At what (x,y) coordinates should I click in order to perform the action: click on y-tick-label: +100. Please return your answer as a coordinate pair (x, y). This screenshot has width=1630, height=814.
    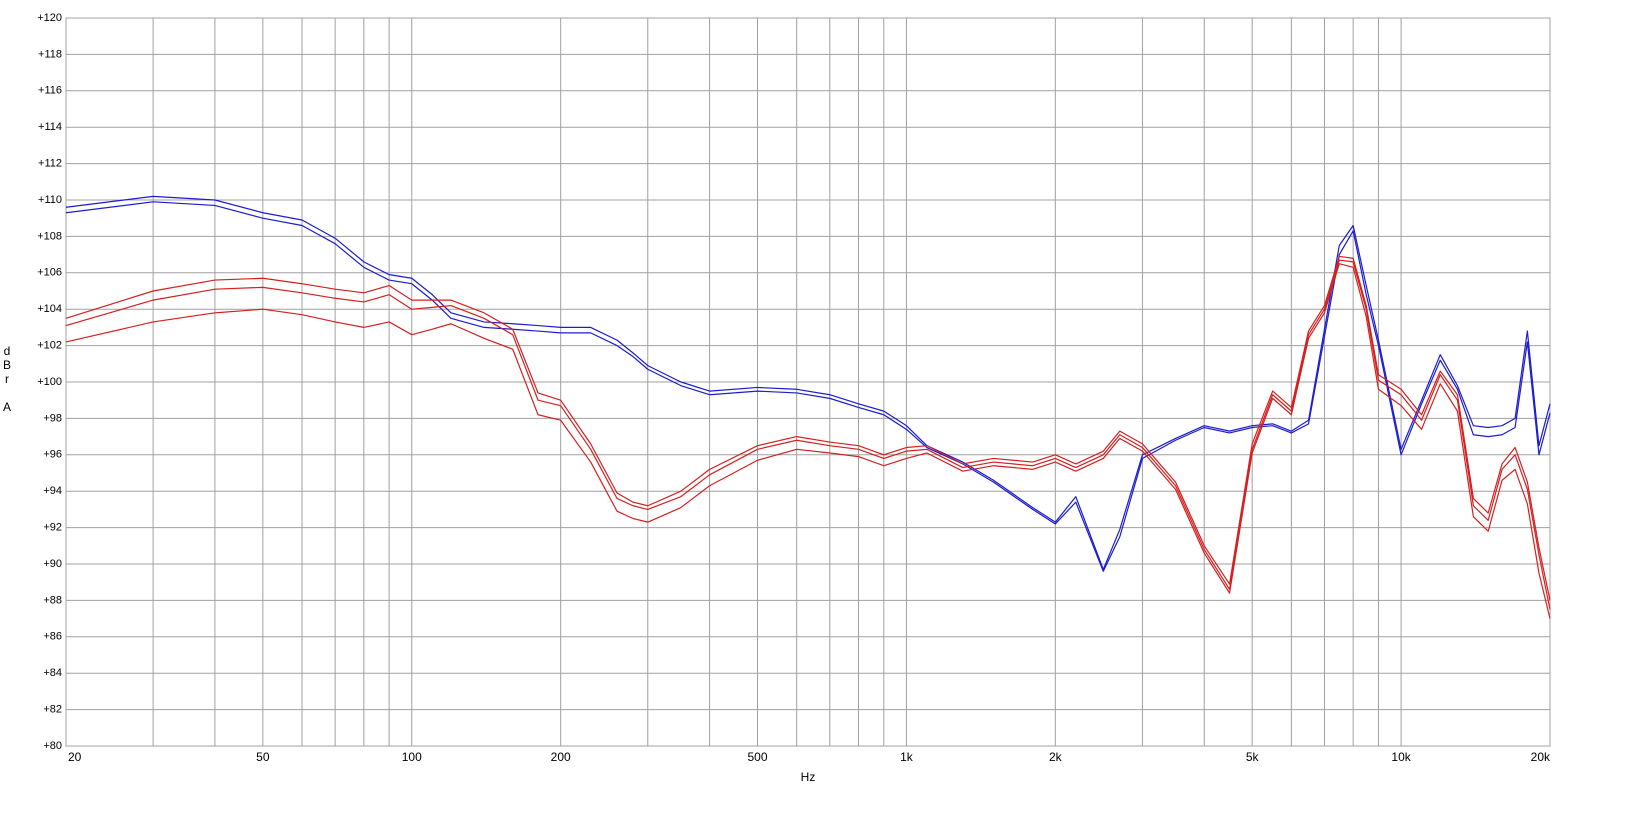
    Looking at the image, I should click on (49, 382).